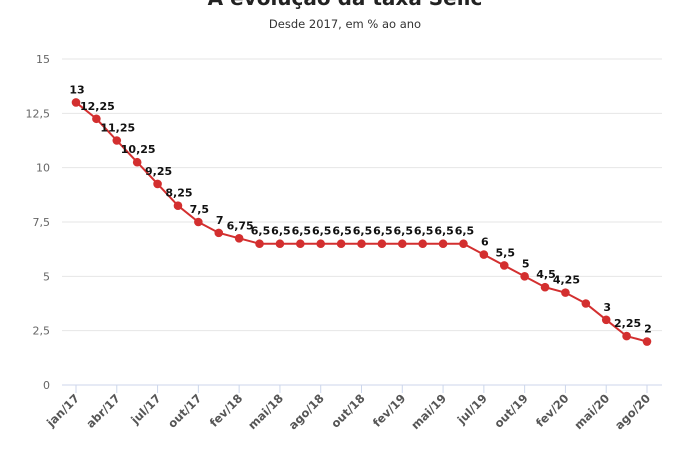  Describe the element at coordinates (472, 409) in the screenshot. I see `x-tick-label: jul/19` at that location.